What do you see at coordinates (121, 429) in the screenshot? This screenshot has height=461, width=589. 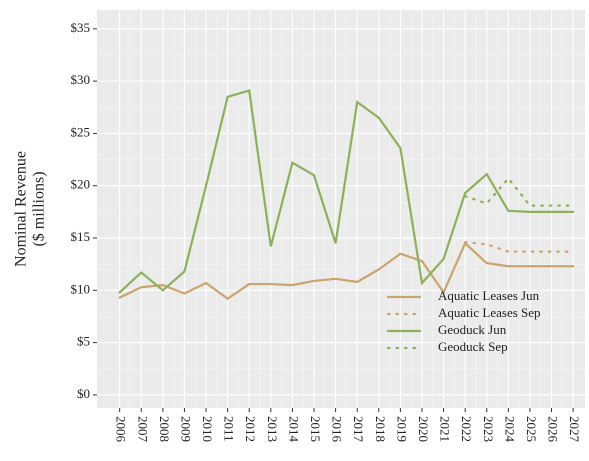 I see `x-tick-label: 2006` at bounding box center [121, 429].